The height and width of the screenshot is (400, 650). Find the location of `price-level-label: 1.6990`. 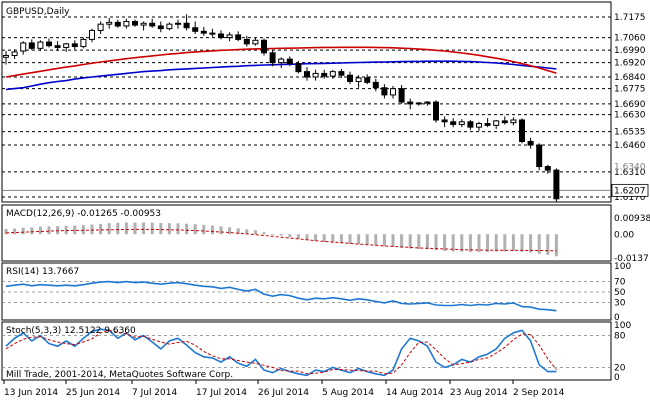

price-level-label: 1.6990 is located at coordinates (630, 51).